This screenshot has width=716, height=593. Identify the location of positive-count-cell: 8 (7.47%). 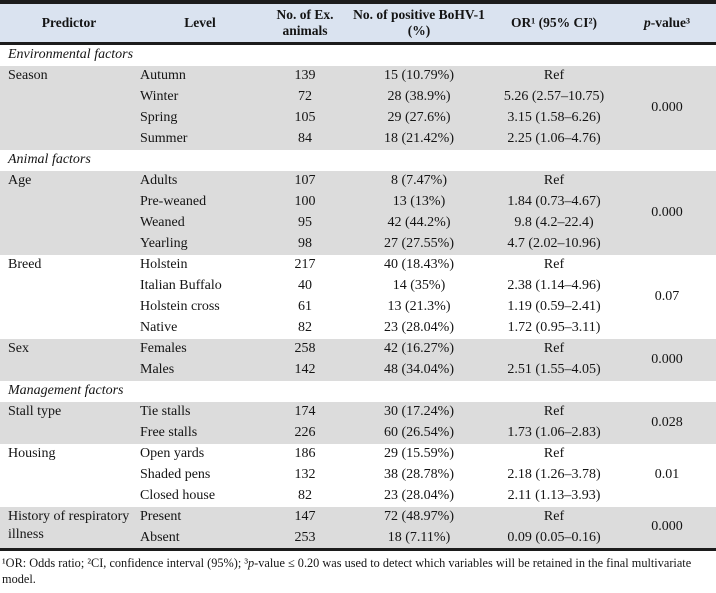
(419, 181).